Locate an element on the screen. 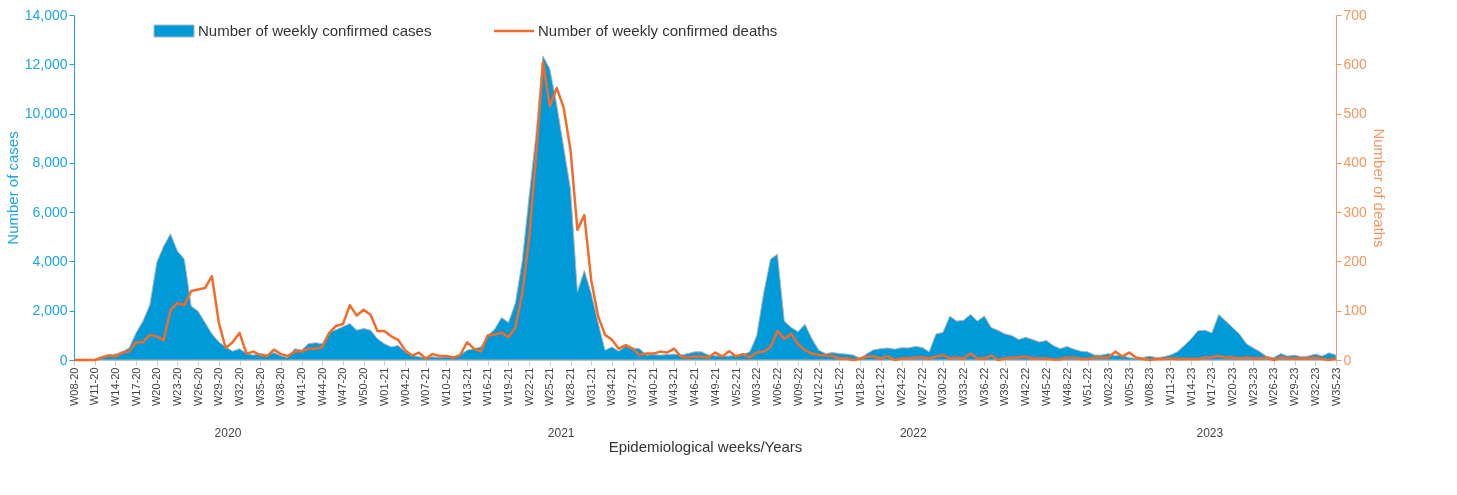 This screenshot has height=495, width=1457. y-tick-label: 6,000 is located at coordinates (50, 211).